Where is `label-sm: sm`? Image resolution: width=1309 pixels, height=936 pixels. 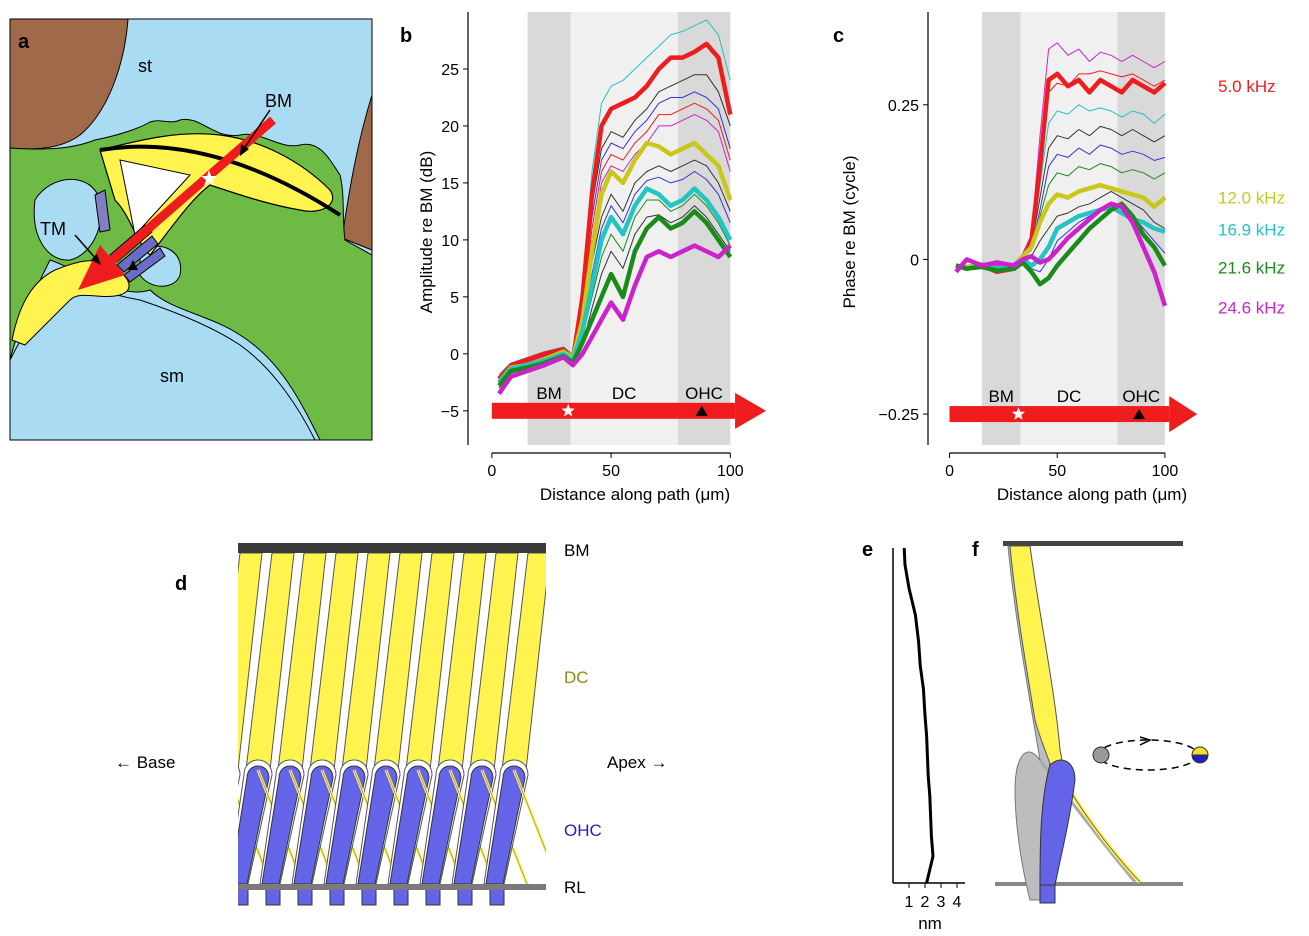
label-sm: sm is located at coordinates (172, 376).